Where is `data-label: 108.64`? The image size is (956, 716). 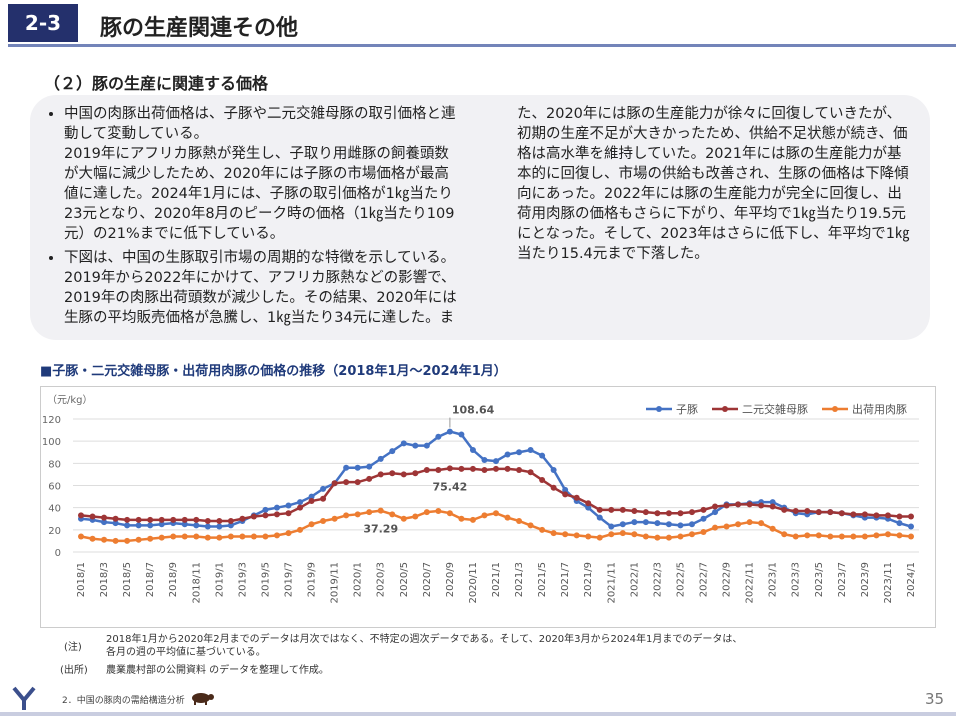
data-label: 108.64 is located at coordinates (473, 410).